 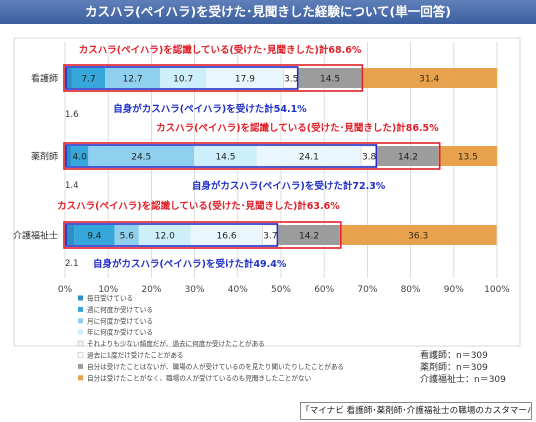 What do you see at coordinates (238, 290) in the screenshot?
I see `x-tick-label: 40%` at bounding box center [238, 290].